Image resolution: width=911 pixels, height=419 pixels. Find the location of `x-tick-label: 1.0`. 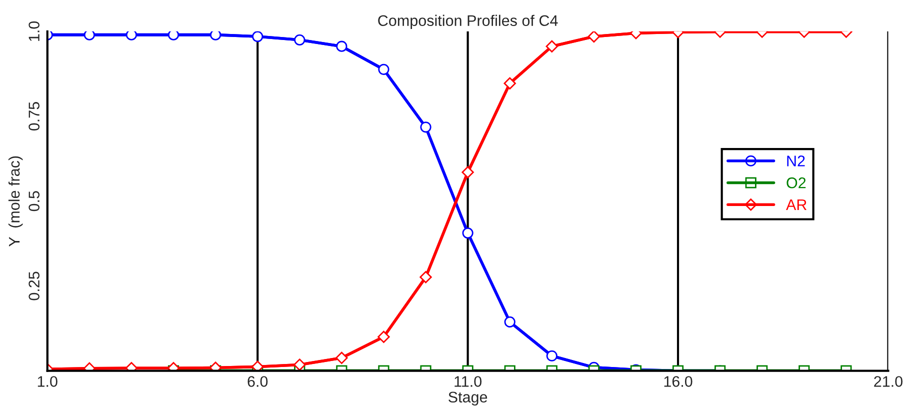

x-tick-label: 1.0 is located at coordinates (48, 381).